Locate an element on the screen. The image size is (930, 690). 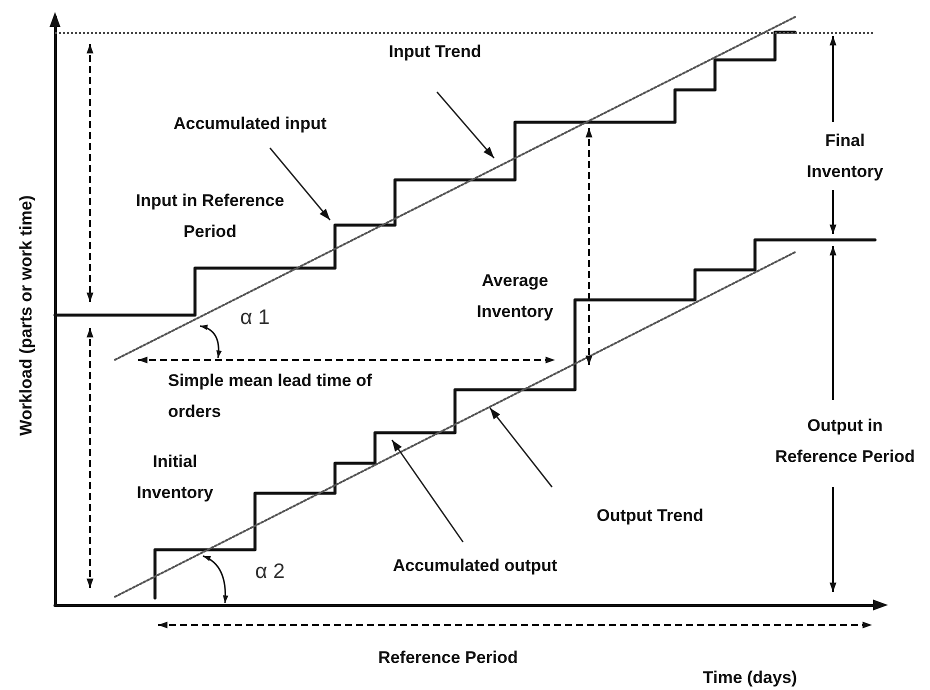
annotation: Final Inventory is located at coordinates (845, 156).